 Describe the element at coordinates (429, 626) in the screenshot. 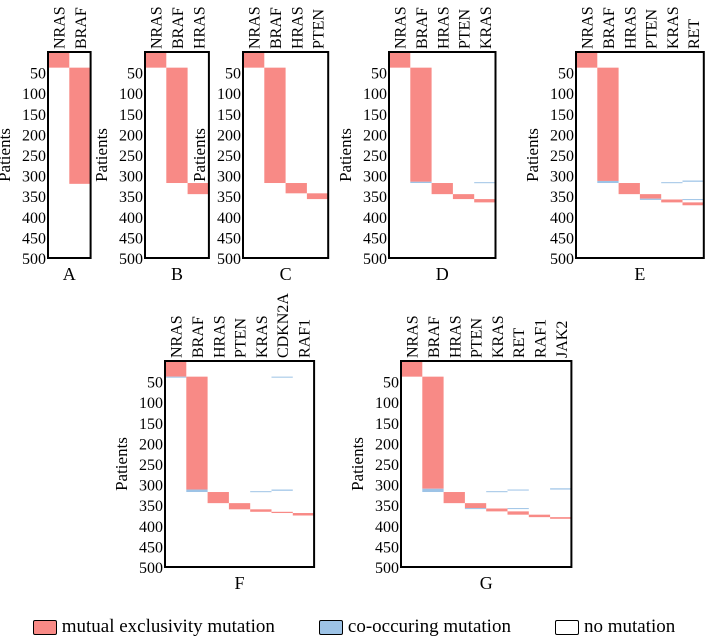

I see `legend-label: co-occuring mutation` at that location.